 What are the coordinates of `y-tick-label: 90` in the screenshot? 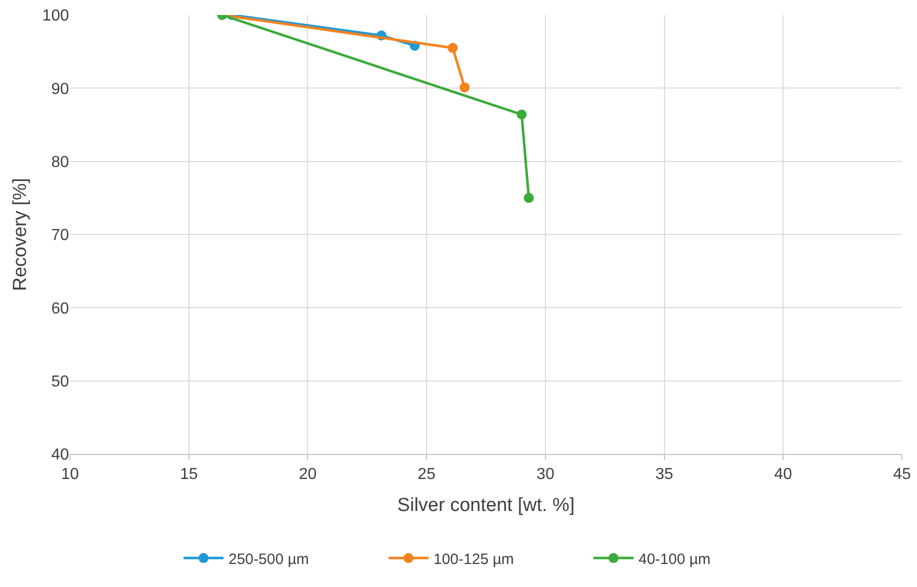 It's located at (60, 89).